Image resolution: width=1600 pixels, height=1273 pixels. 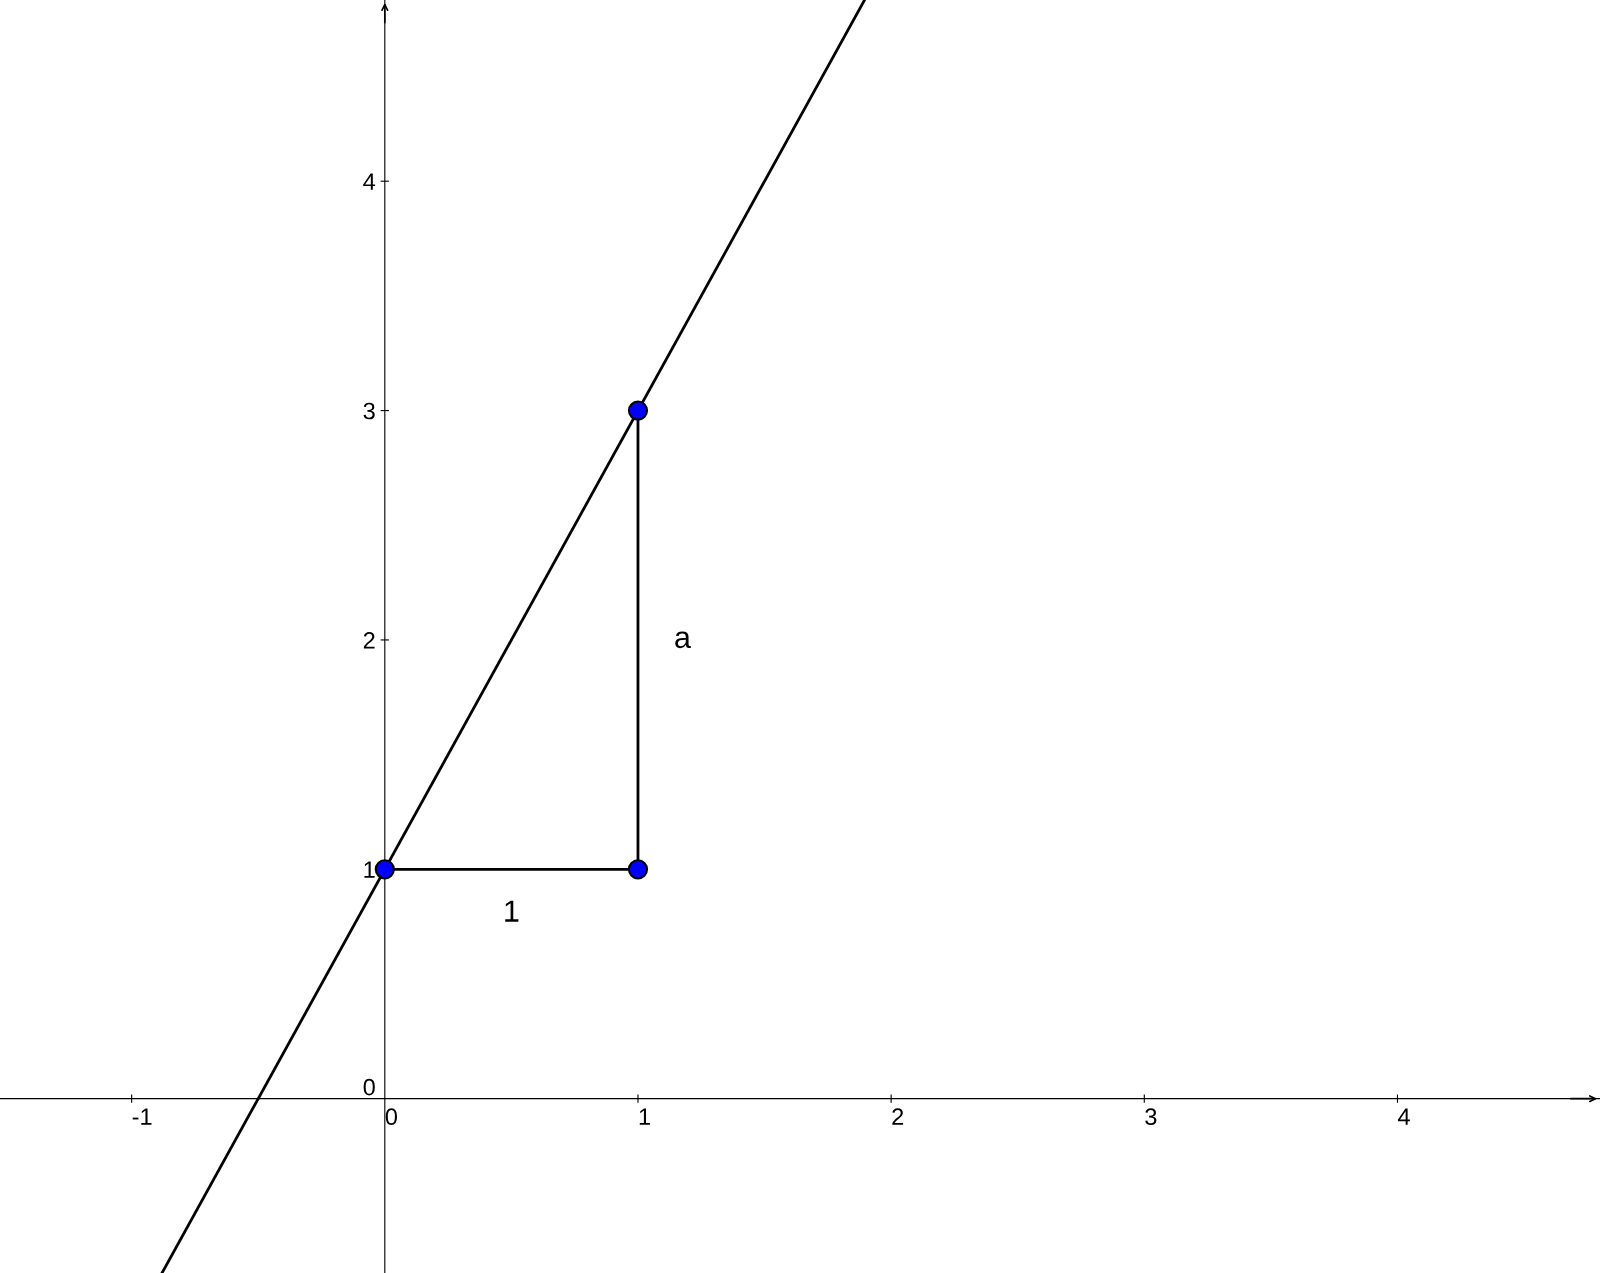 I want to click on annotation: a, so click(x=683, y=640).